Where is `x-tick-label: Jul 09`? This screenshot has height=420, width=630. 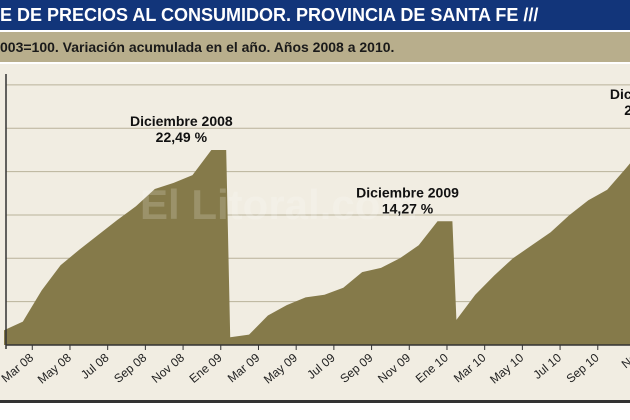
x-tick-label: Jul 09 is located at coordinates (321, 366).